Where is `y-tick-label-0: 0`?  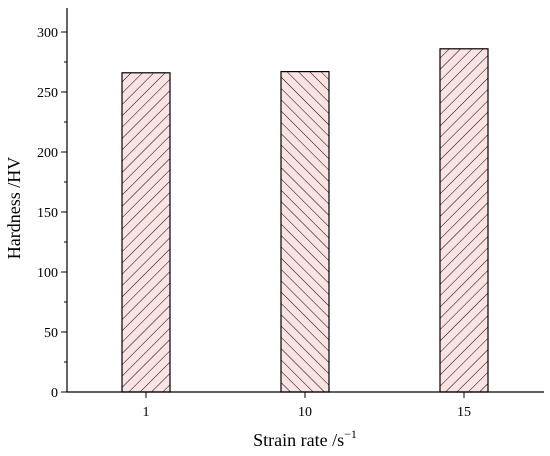 y-tick-label-0: 0 is located at coordinates (54, 393).